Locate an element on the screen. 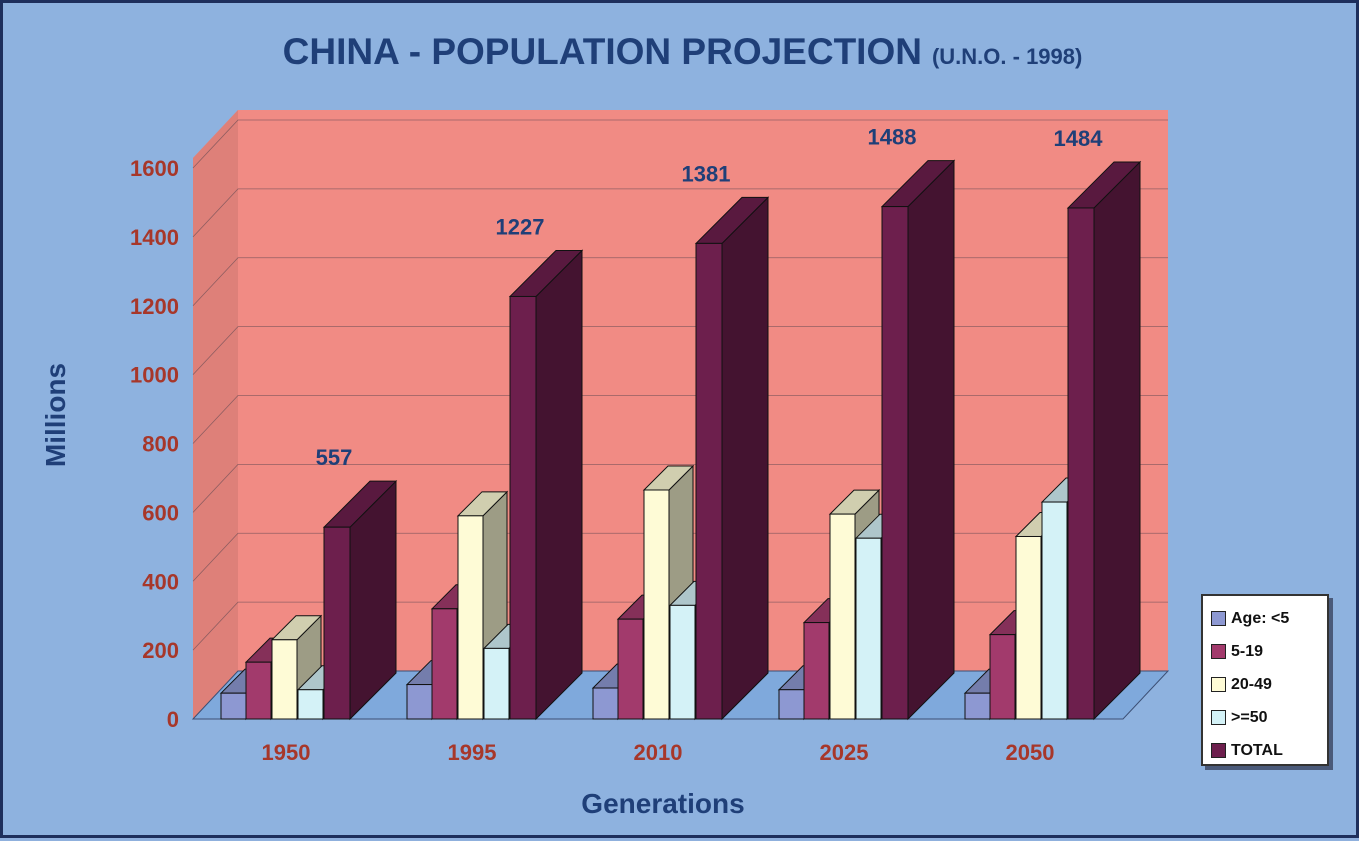  legend-label: 20-49 is located at coordinates (1251, 684).